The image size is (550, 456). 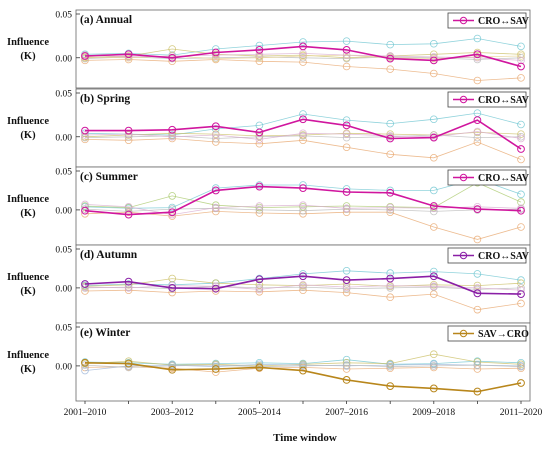 I want to click on panel-title: (e) Winter, so click(x=105, y=333).